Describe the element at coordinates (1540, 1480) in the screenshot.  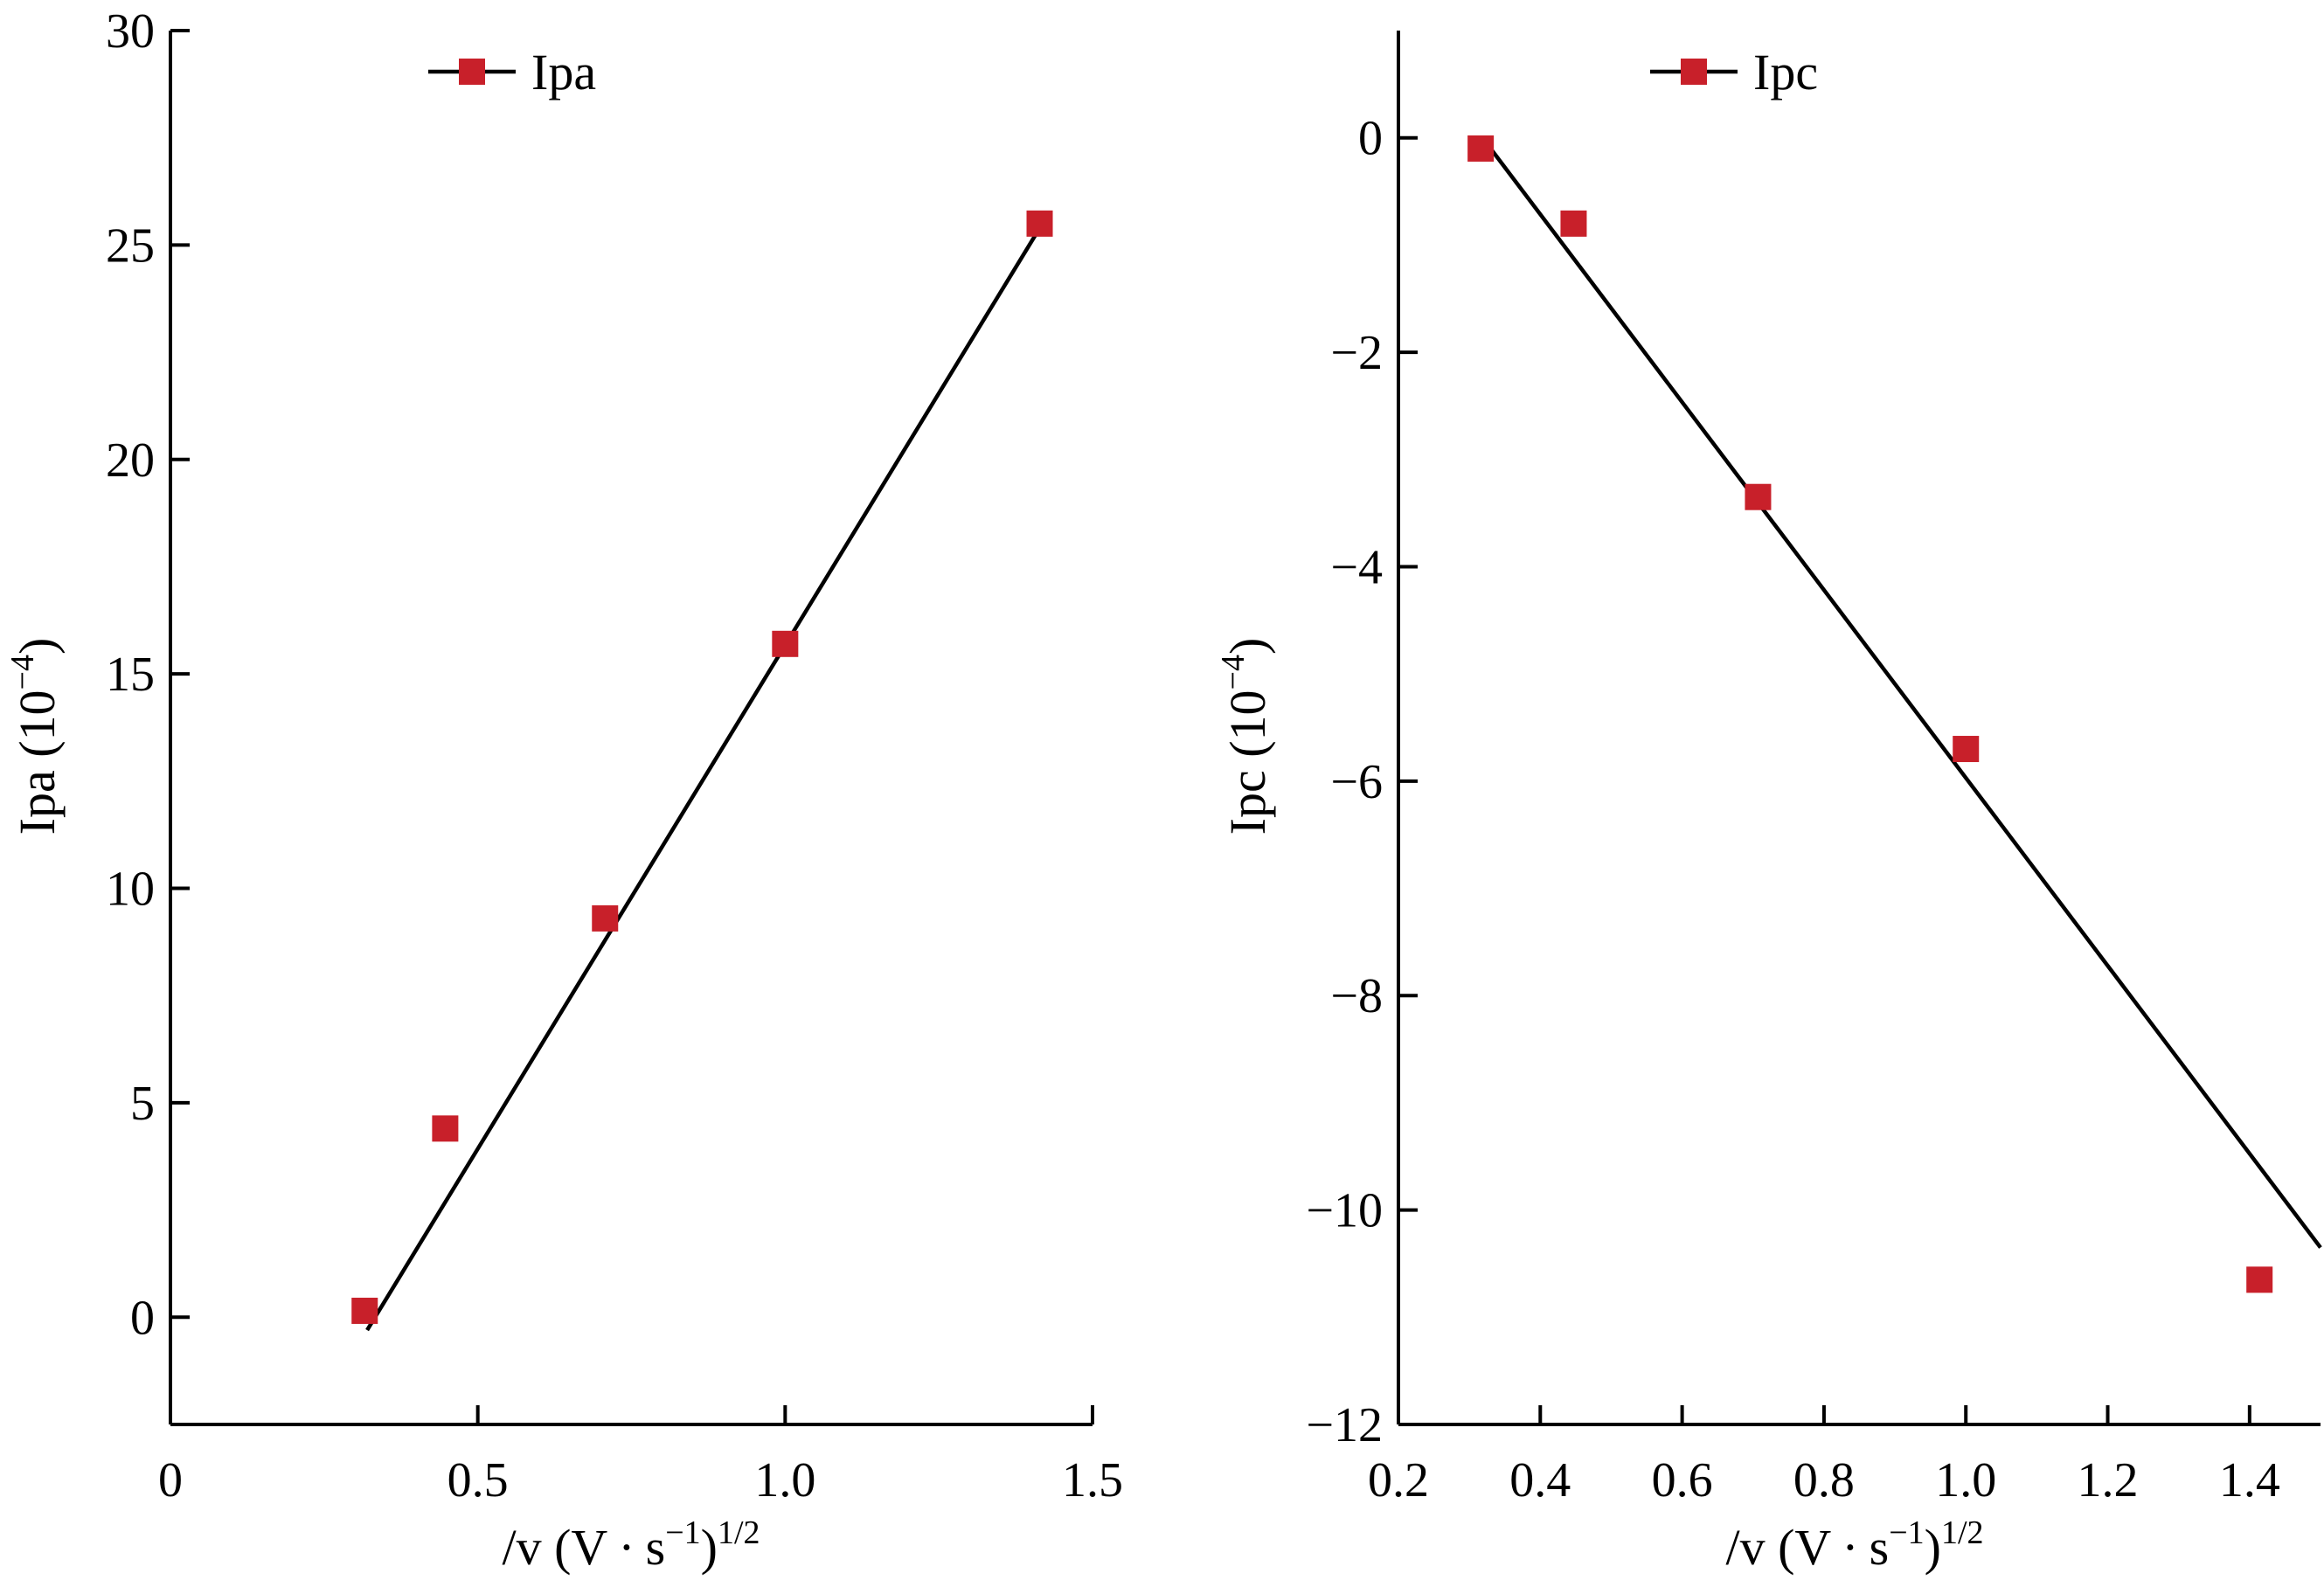
I see `x-tick-label: 0.4` at that location.